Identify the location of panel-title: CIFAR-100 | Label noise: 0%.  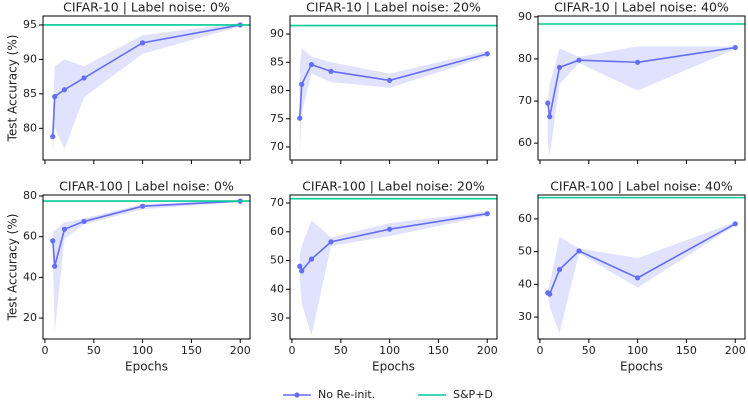
(146, 186).